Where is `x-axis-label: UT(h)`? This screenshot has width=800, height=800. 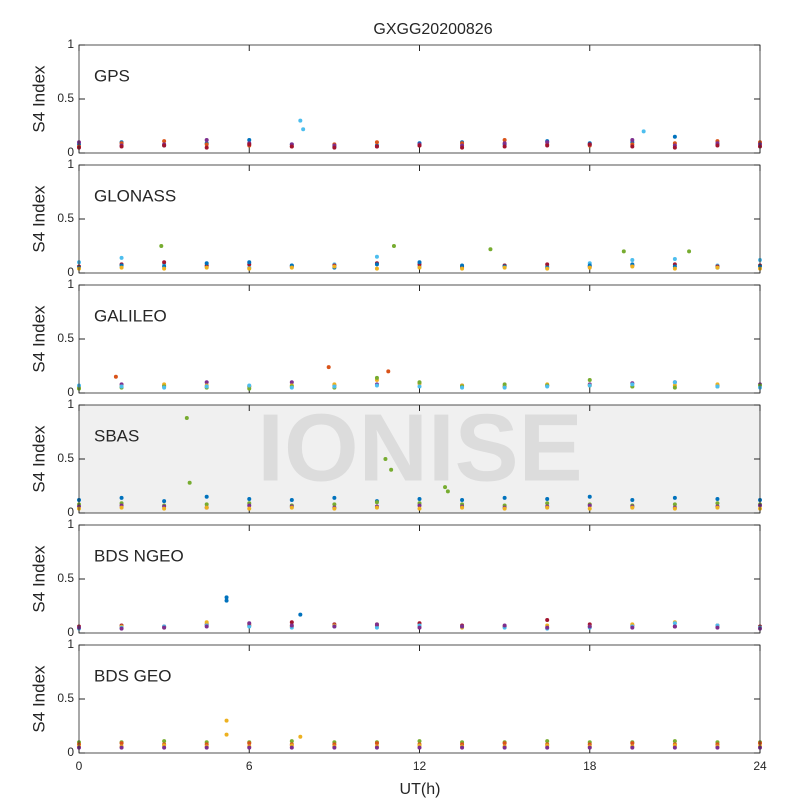
x-axis-label: UT(h) is located at coordinates (420, 789).